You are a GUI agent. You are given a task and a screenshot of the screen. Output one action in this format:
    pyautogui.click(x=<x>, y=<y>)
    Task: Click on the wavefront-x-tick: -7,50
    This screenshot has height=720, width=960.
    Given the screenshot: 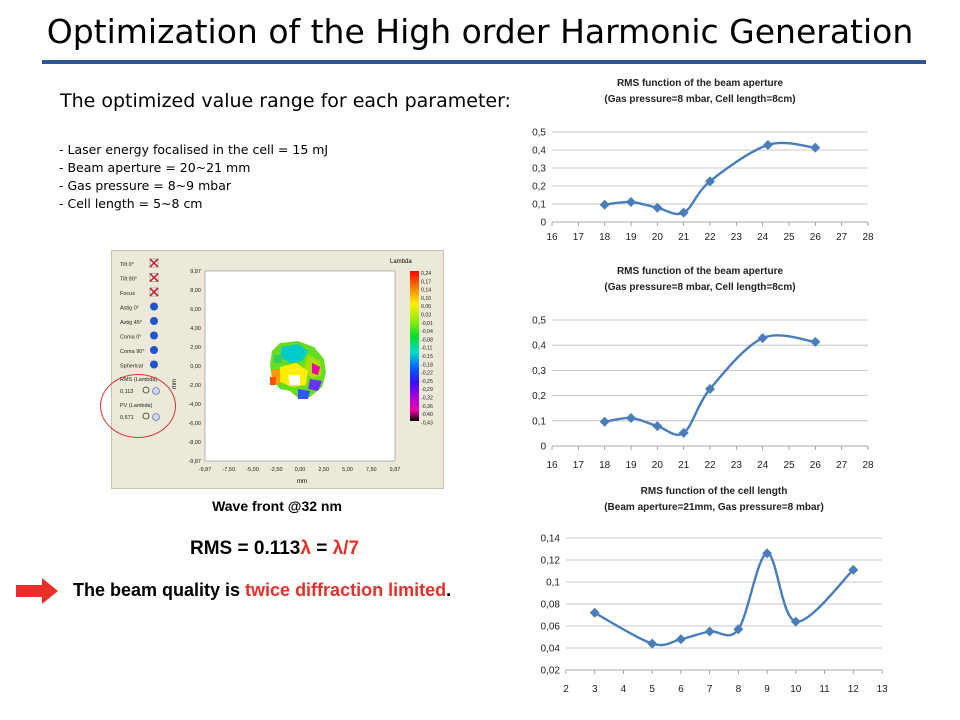 What is the action you would take?
    pyautogui.click(x=228, y=470)
    